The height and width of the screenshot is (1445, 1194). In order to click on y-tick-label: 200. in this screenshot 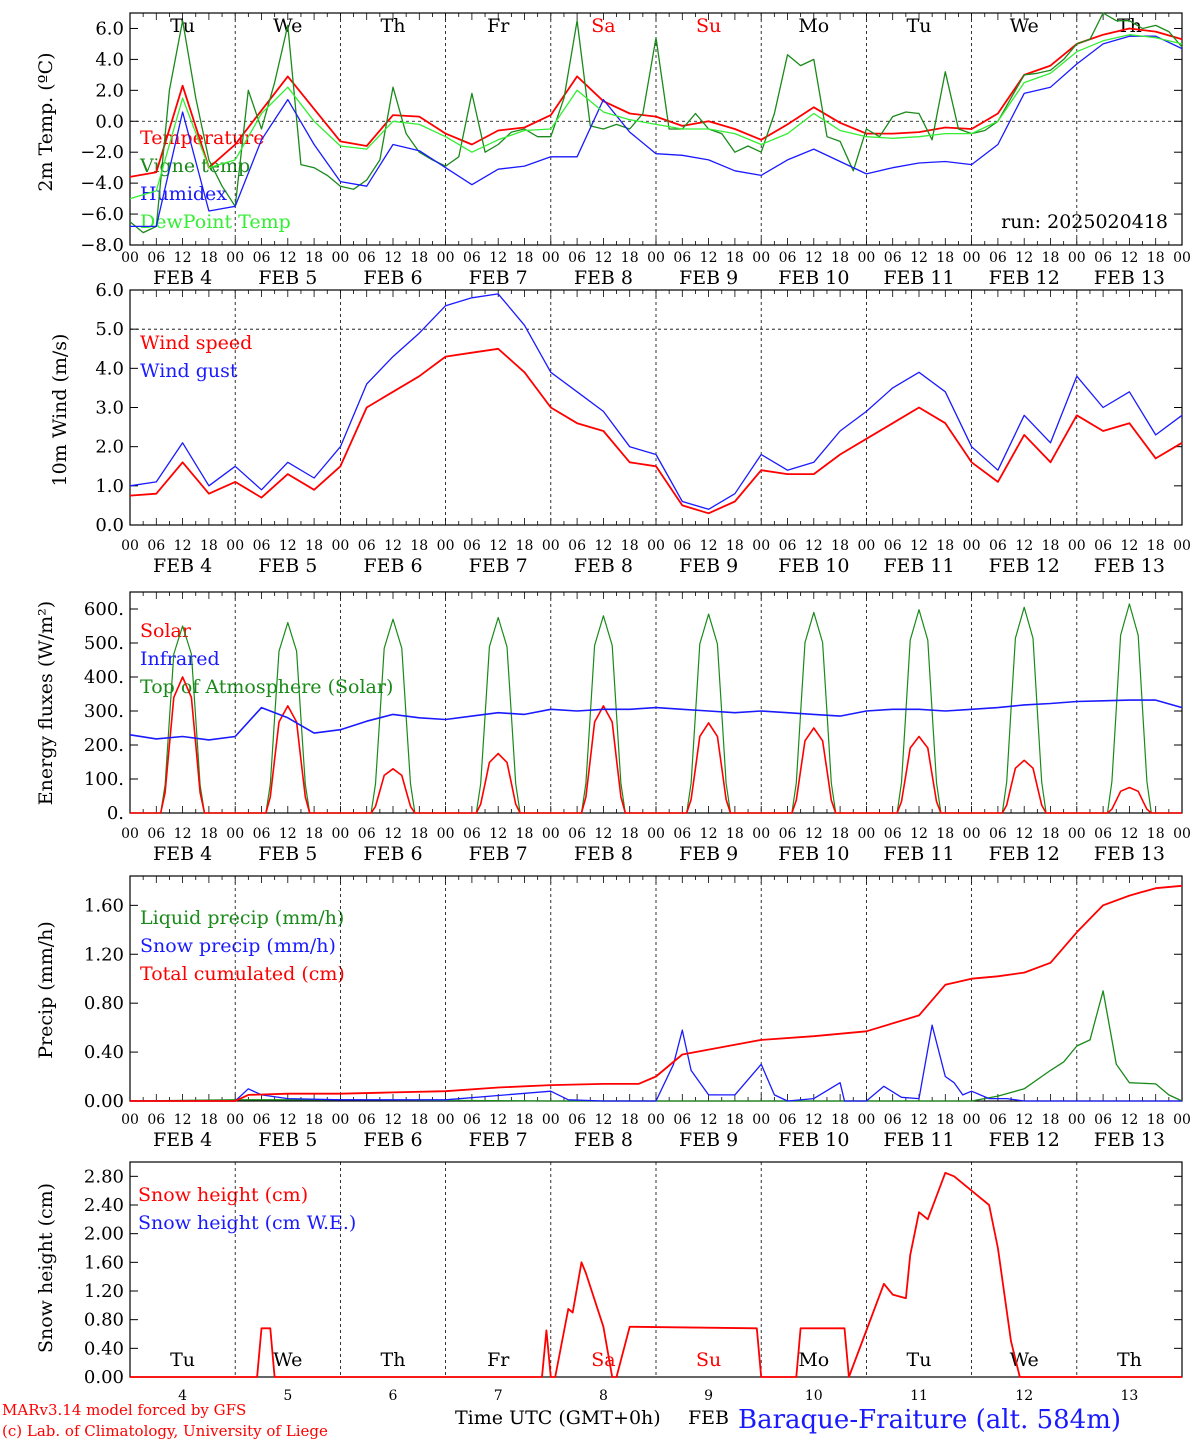, I will do `click(104, 745)`.